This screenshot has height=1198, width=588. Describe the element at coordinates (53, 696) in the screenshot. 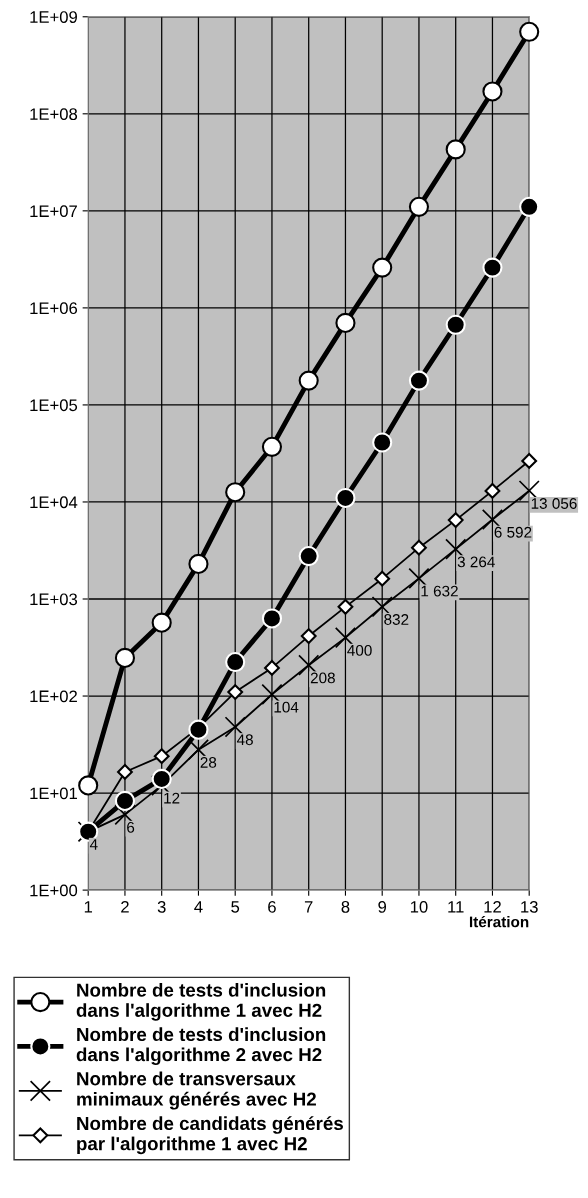

I see `y-tick-label: 1E+02` at that location.